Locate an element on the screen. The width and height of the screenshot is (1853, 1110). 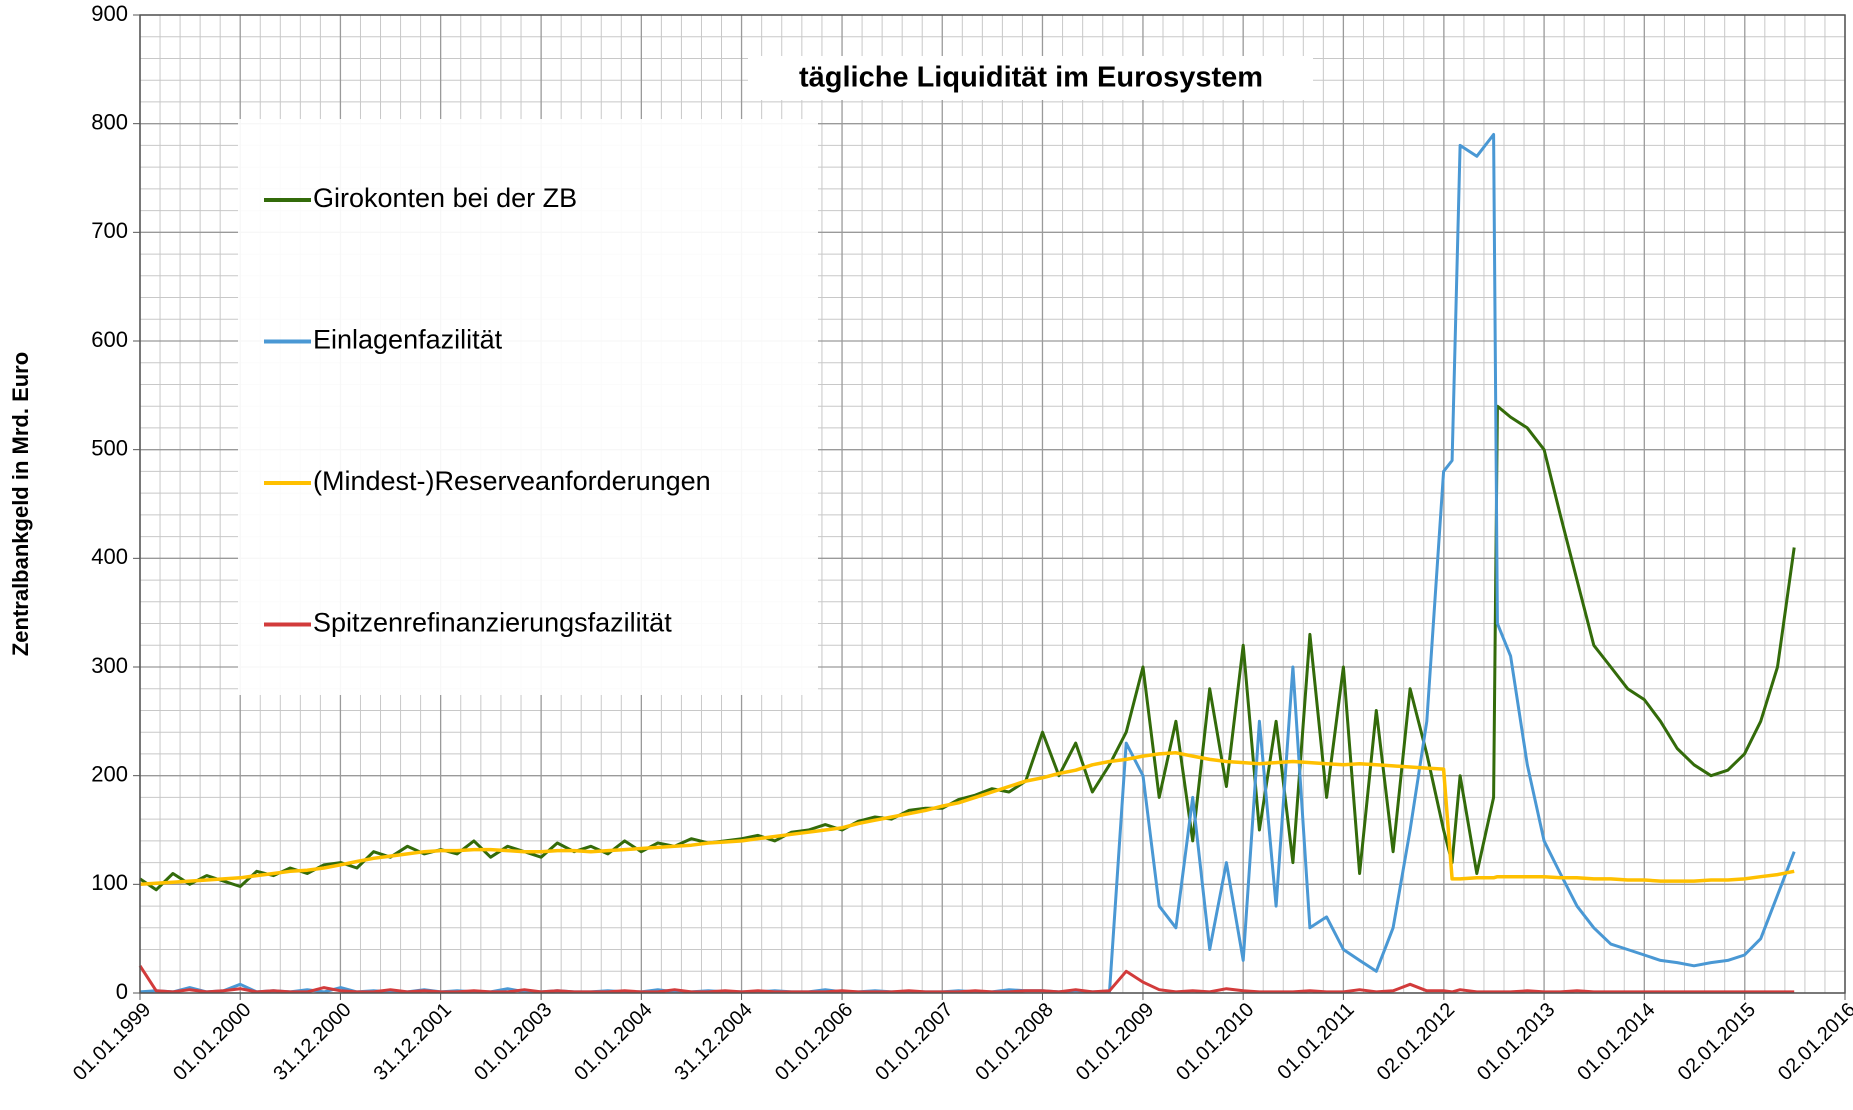
y-tick-label: 300 is located at coordinates (109, 665).